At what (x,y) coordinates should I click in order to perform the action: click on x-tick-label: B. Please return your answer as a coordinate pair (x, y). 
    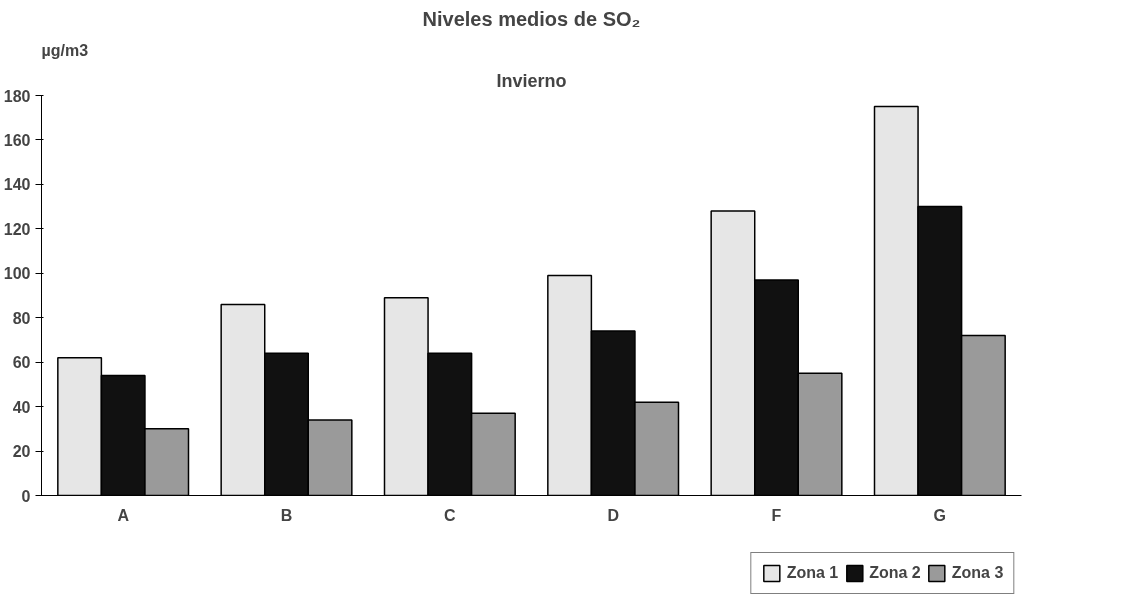
    Looking at the image, I should click on (286, 515).